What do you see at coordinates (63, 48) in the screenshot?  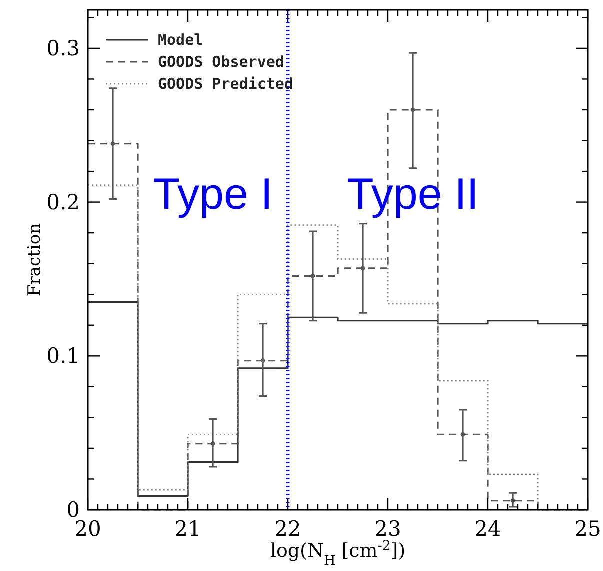 I see `y-tick-label: 0.3` at bounding box center [63, 48].